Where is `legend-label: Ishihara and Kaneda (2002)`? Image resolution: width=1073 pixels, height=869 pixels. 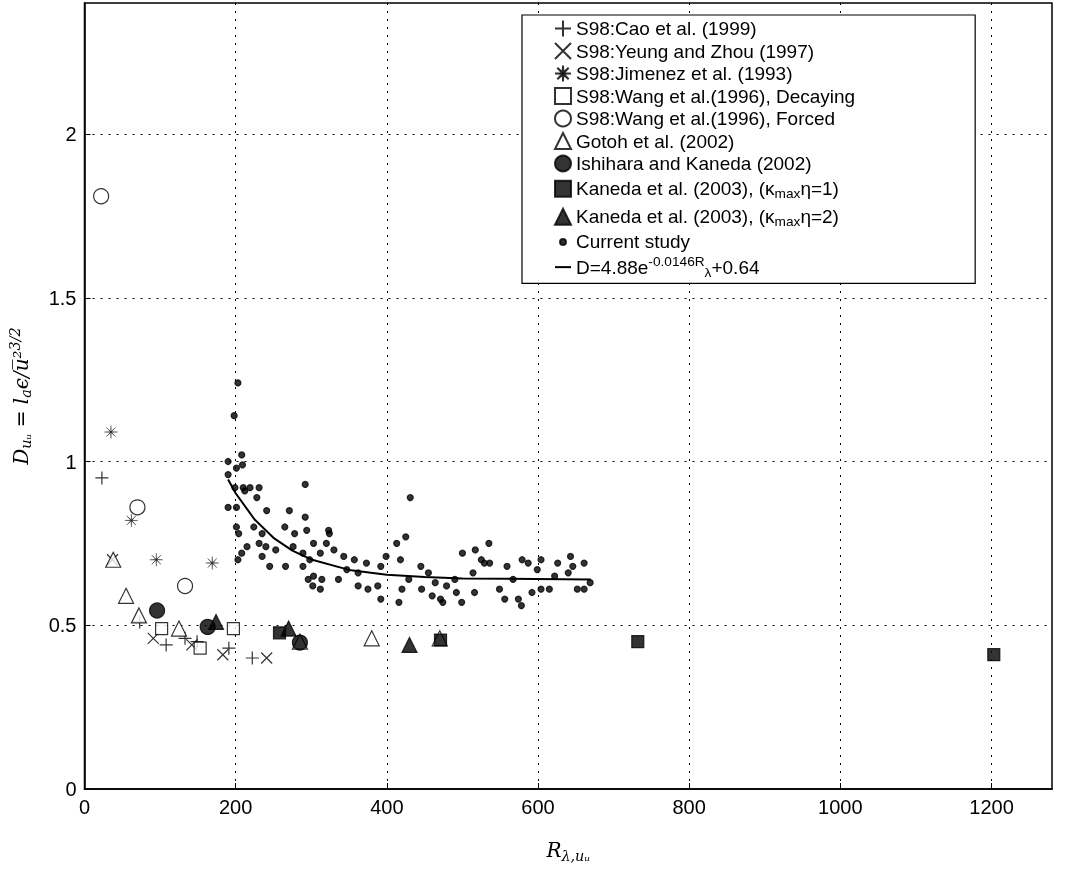 legend-label: Ishihara and Kaneda (2002) is located at coordinates (694, 163).